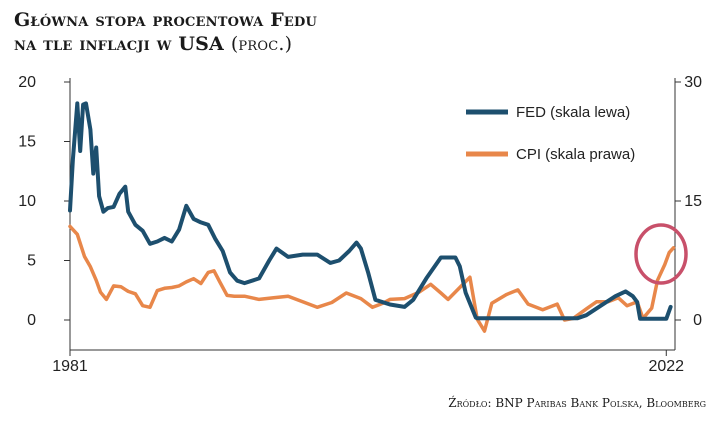  I want to click on left-tick-label: 20, so click(27, 82).